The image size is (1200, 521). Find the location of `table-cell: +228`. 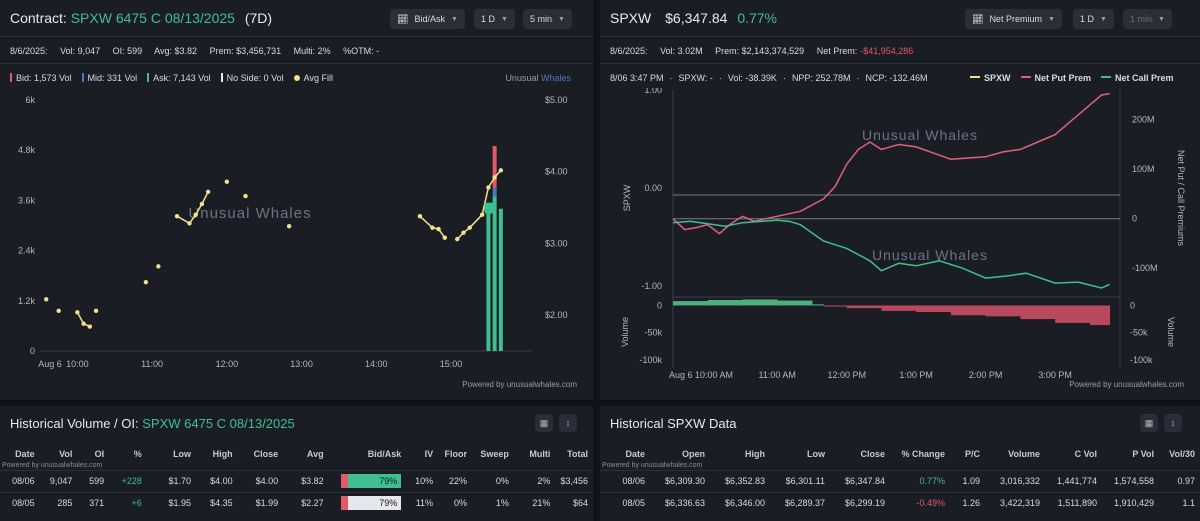

table-cell: +228 is located at coordinates (128, 480).